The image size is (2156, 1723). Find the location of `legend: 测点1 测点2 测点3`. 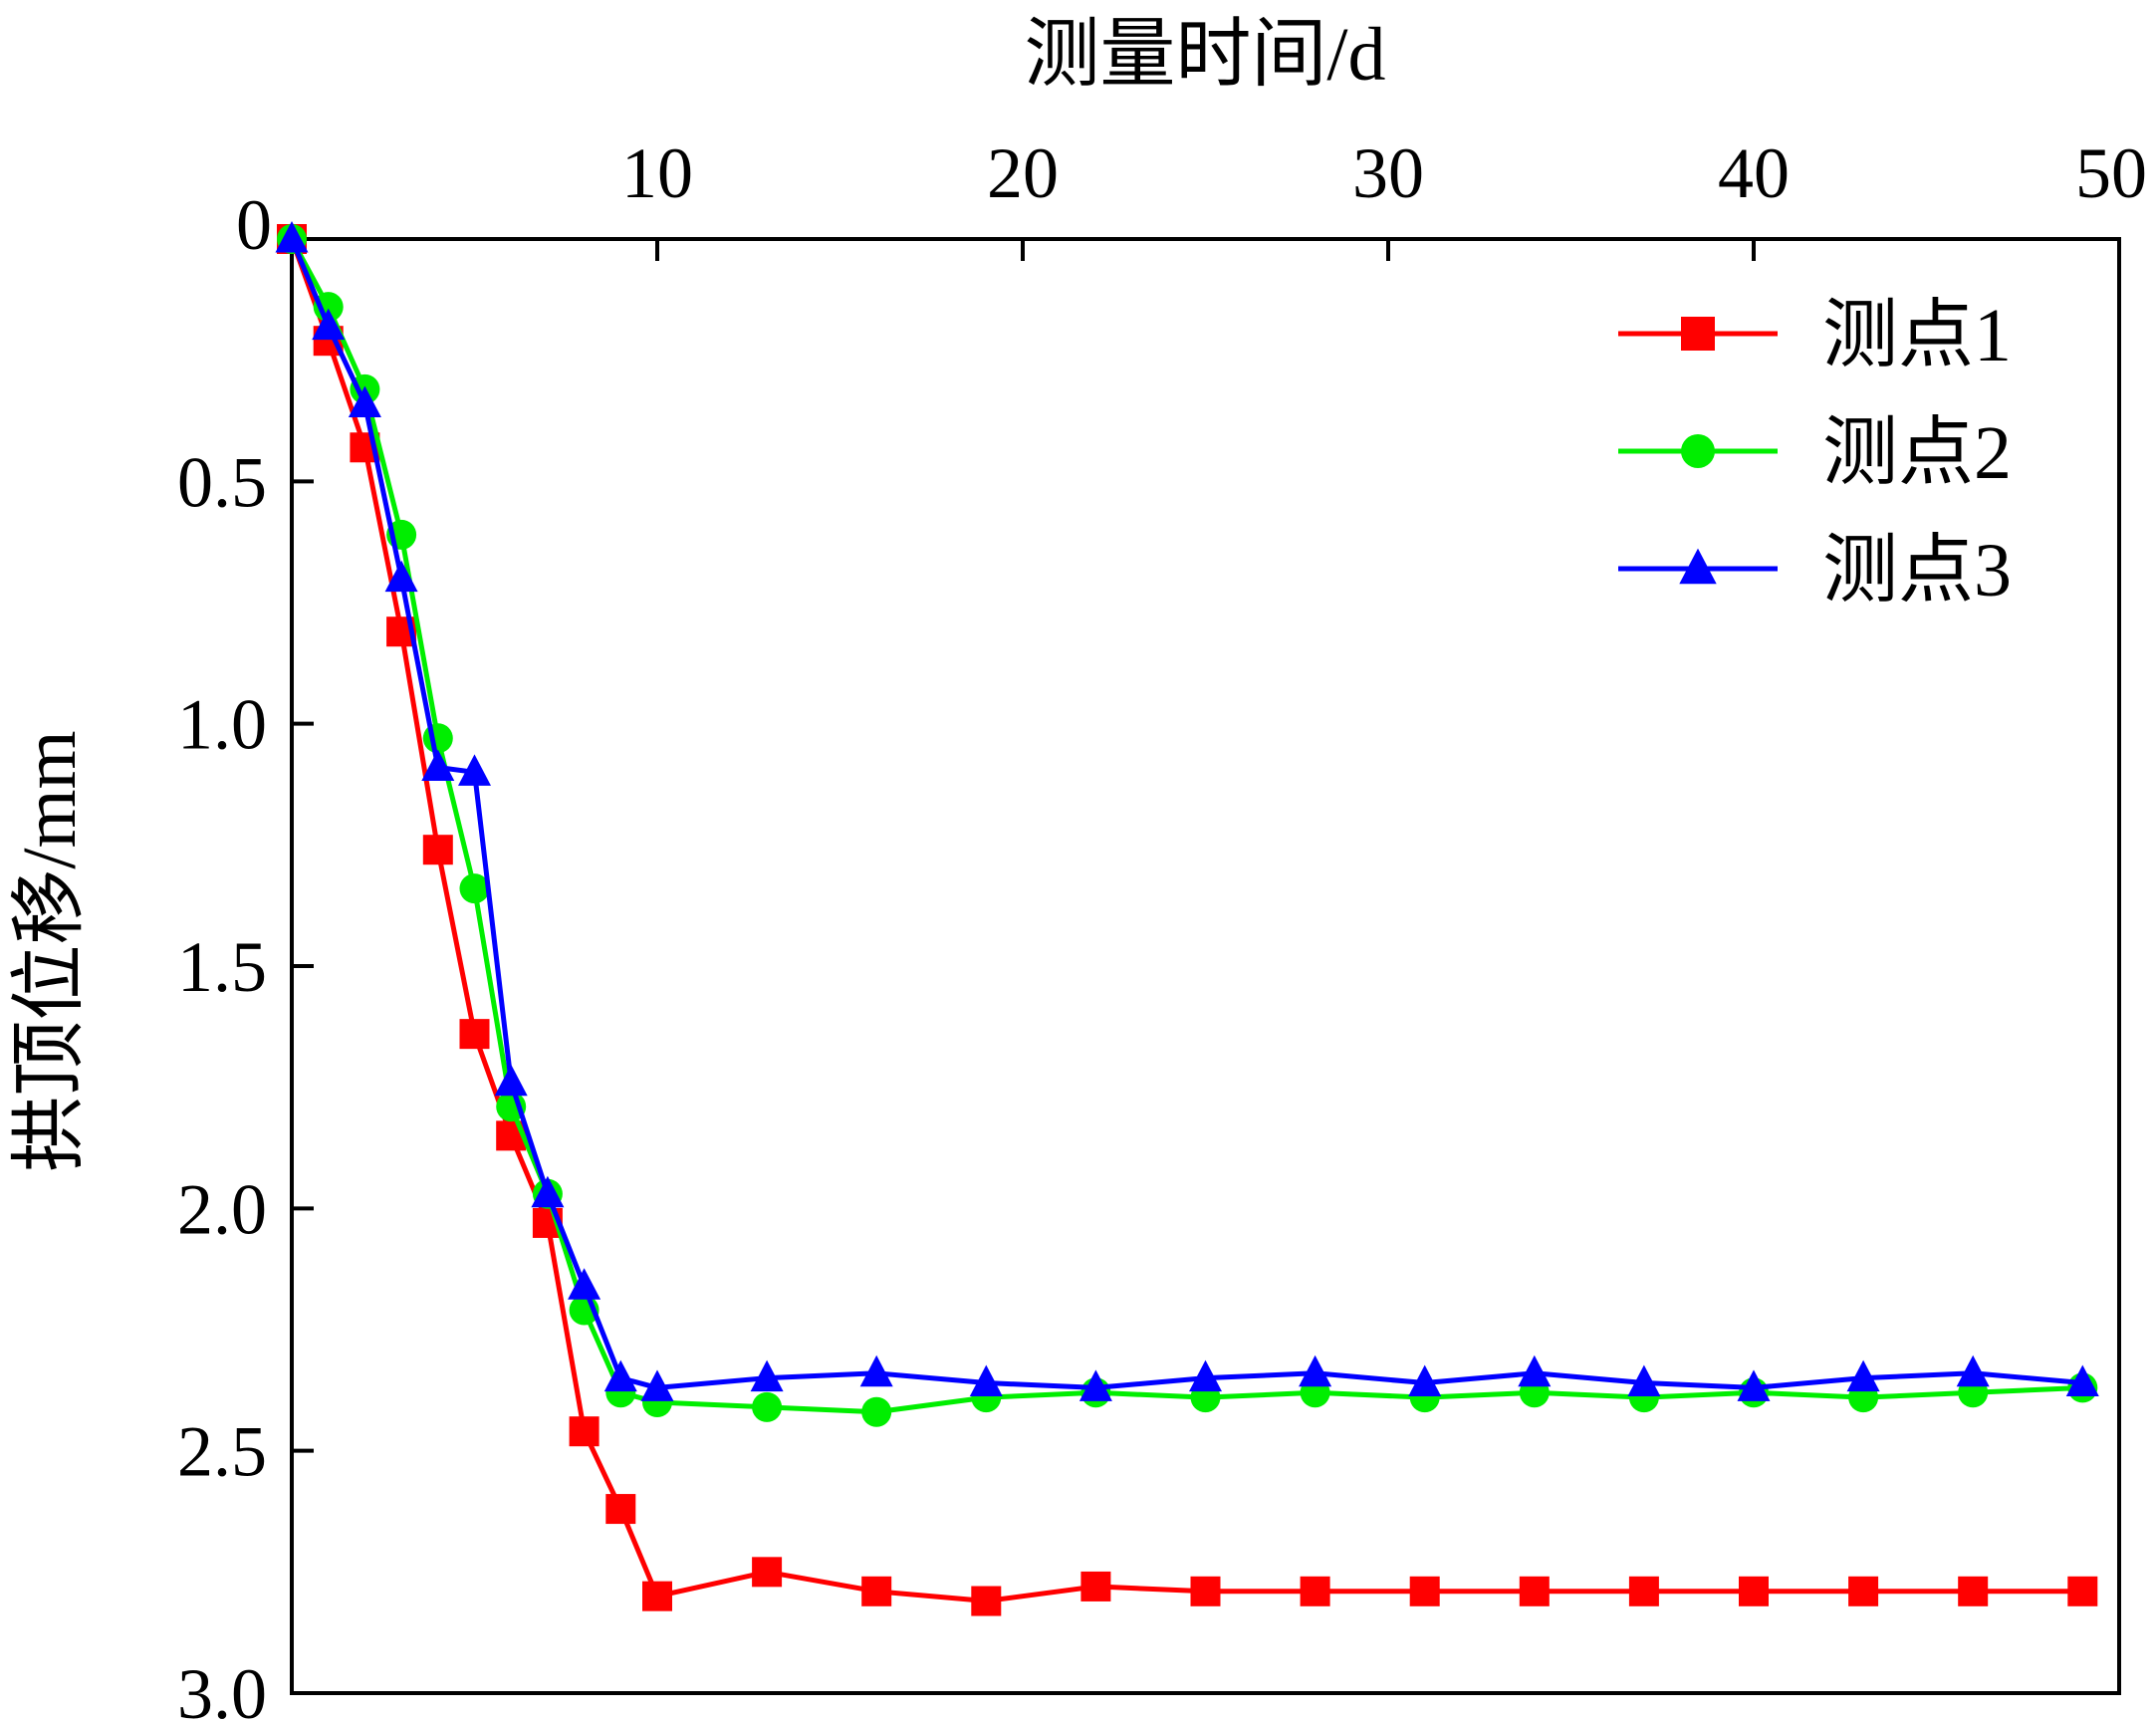

legend: 测点1 测点2 测点3 is located at coordinates (1815, 454).